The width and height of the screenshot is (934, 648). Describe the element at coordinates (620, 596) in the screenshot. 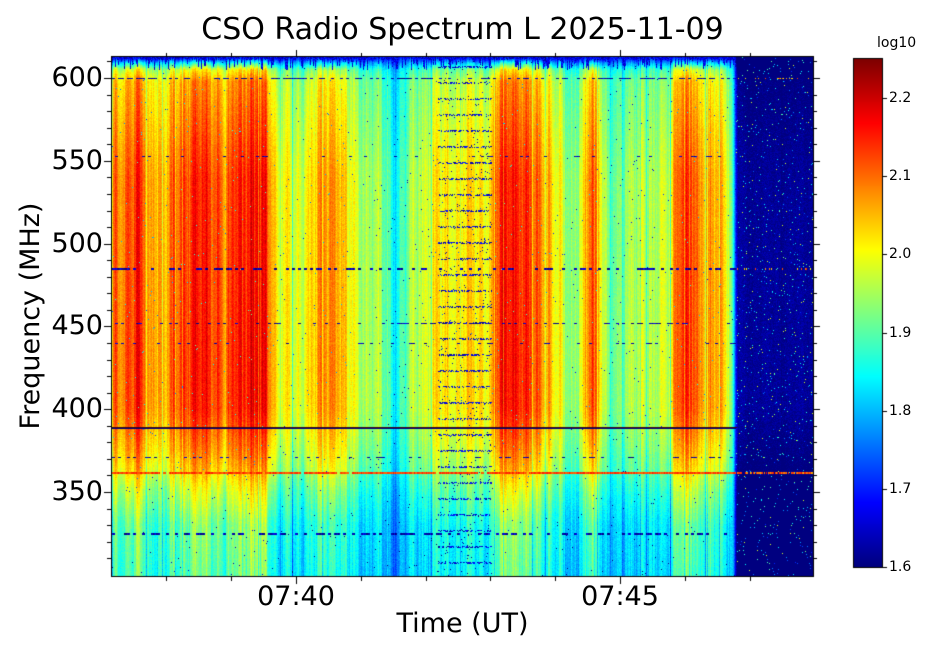

I see `x-tick-label: 07:45` at that location.